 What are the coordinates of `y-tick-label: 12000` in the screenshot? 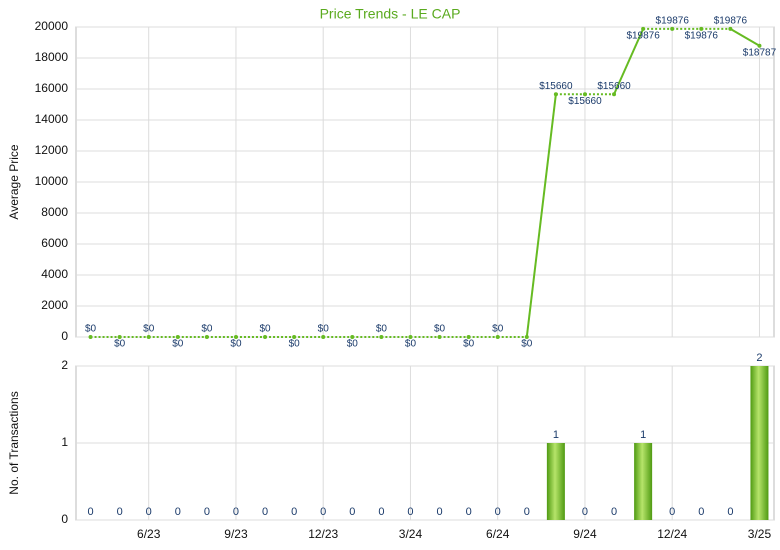 It's located at (52, 150).